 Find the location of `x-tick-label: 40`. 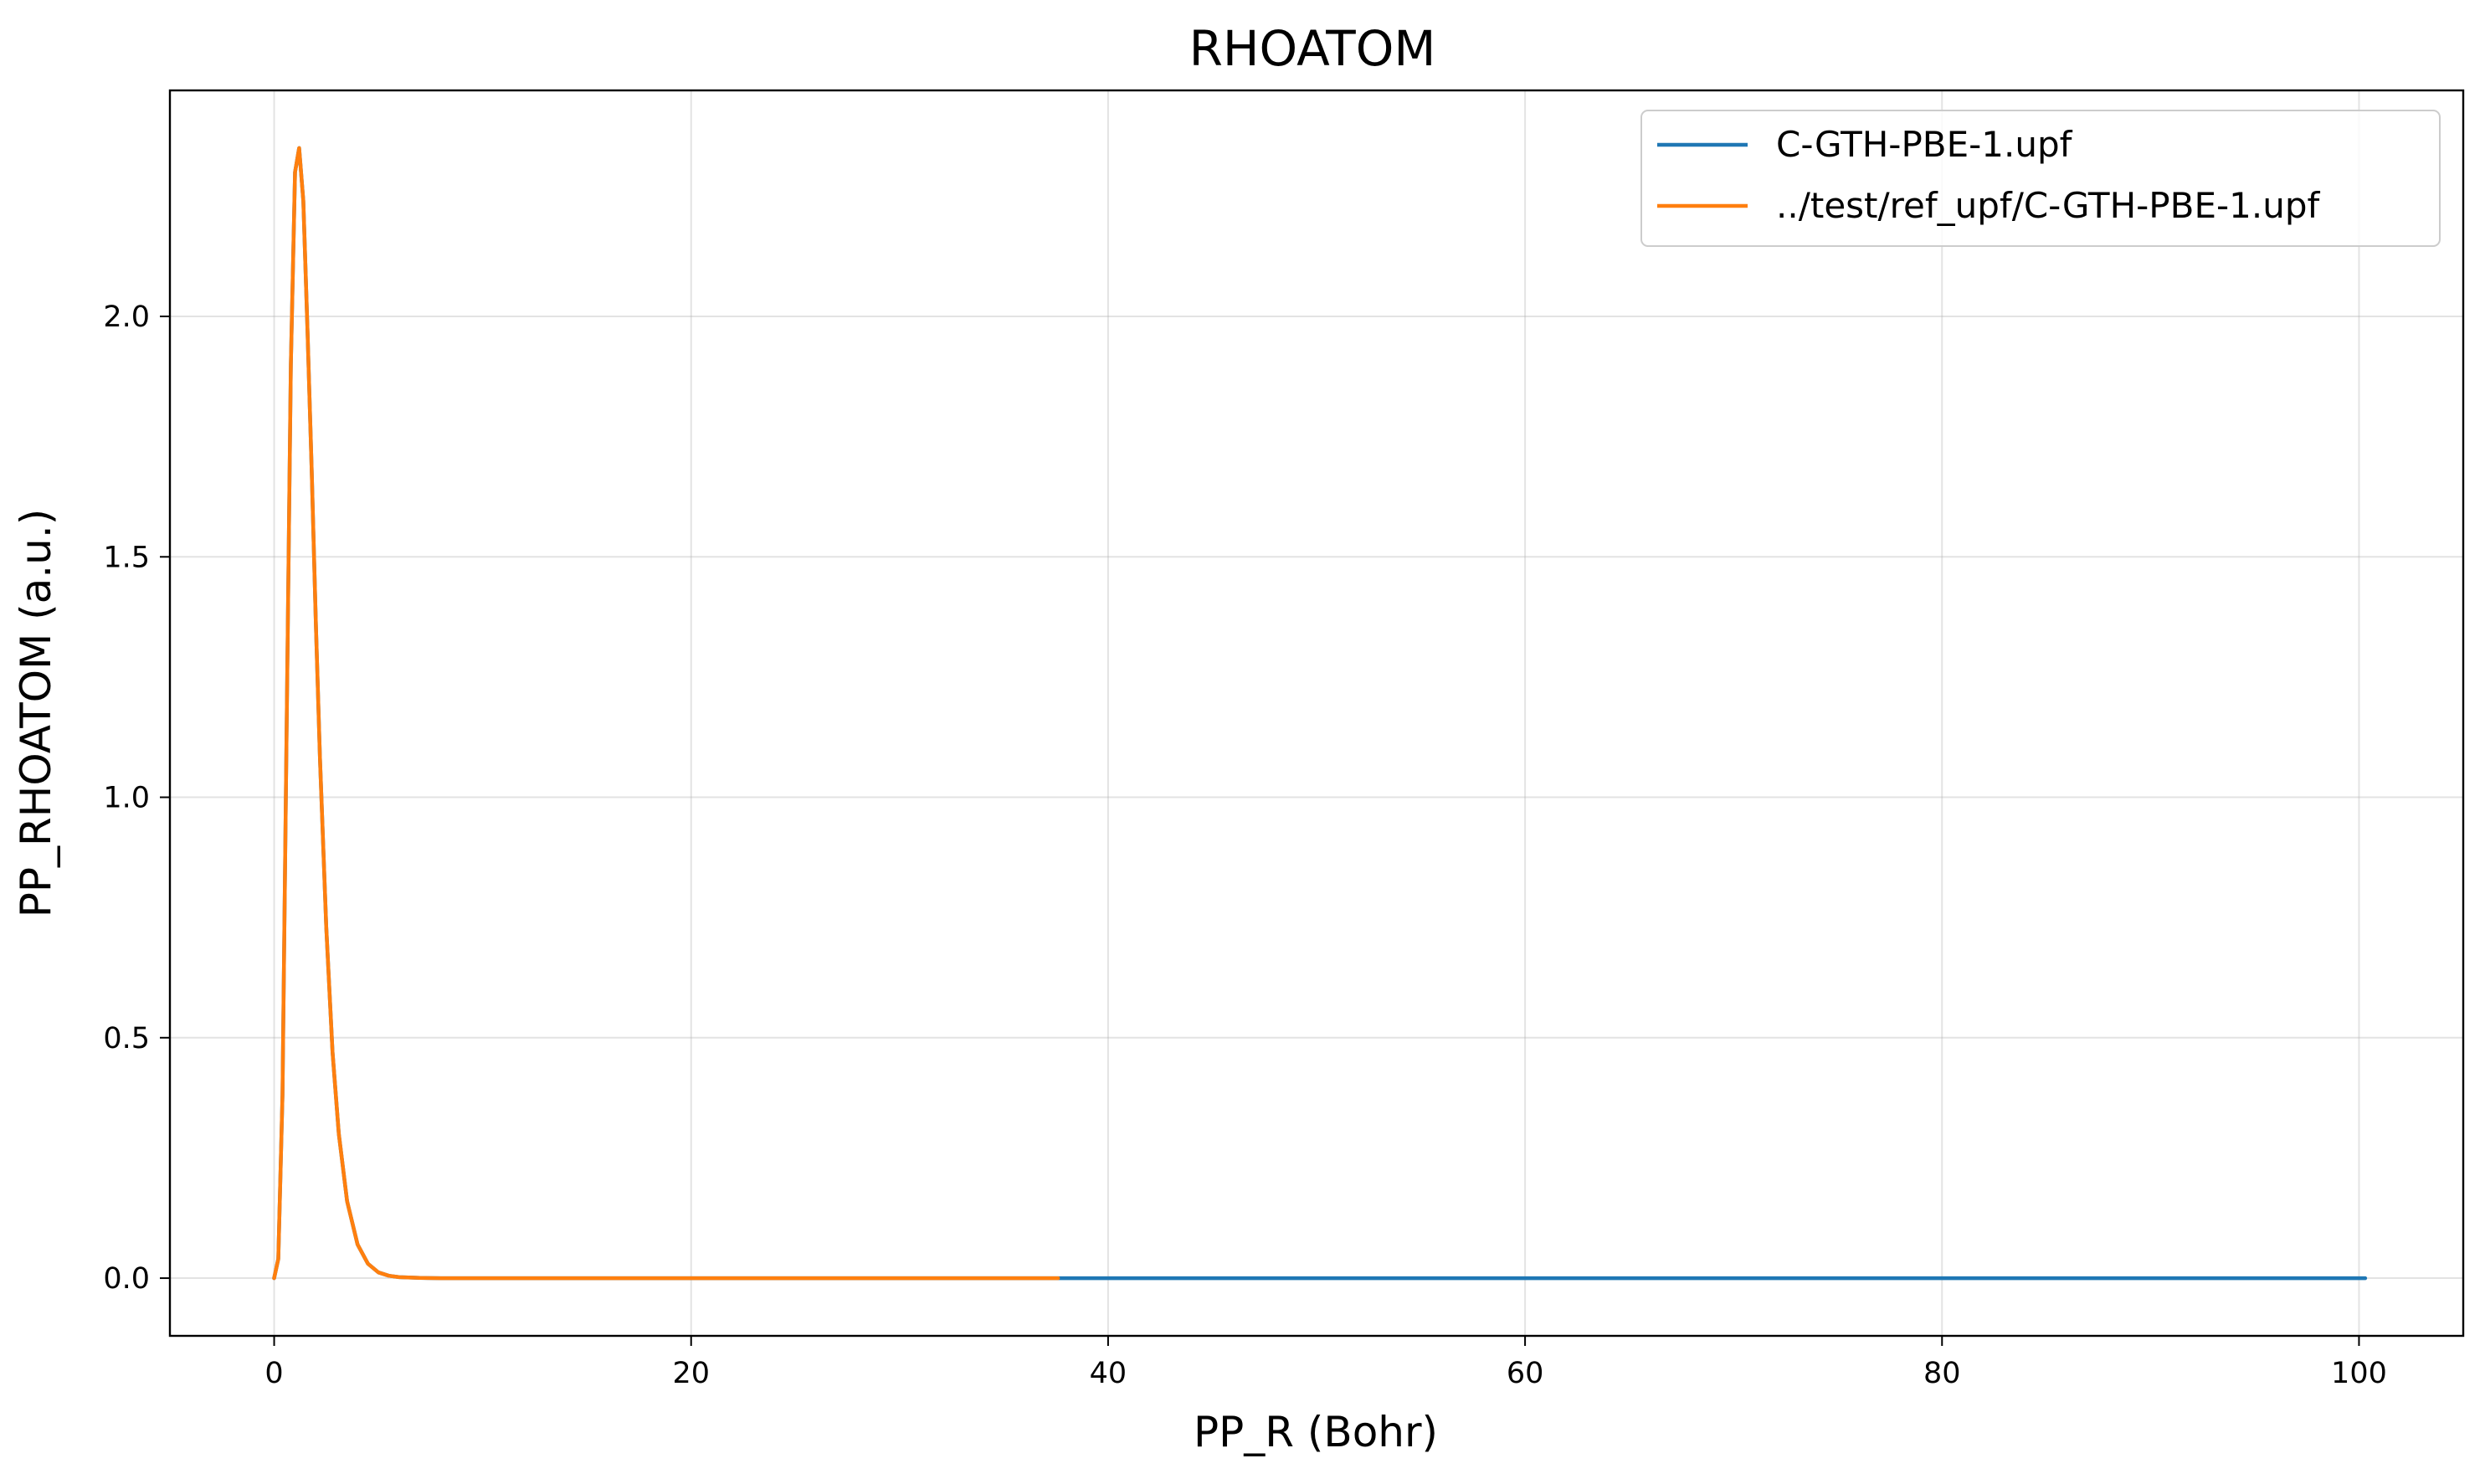

x-tick-label: 40 is located at coordinates (1108, 1373).